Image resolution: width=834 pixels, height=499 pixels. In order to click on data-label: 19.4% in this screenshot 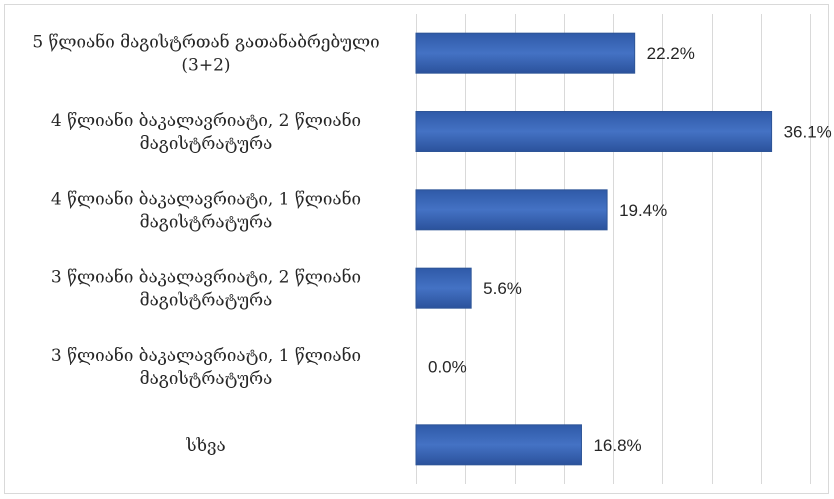, I will do `click(643, 210)`.